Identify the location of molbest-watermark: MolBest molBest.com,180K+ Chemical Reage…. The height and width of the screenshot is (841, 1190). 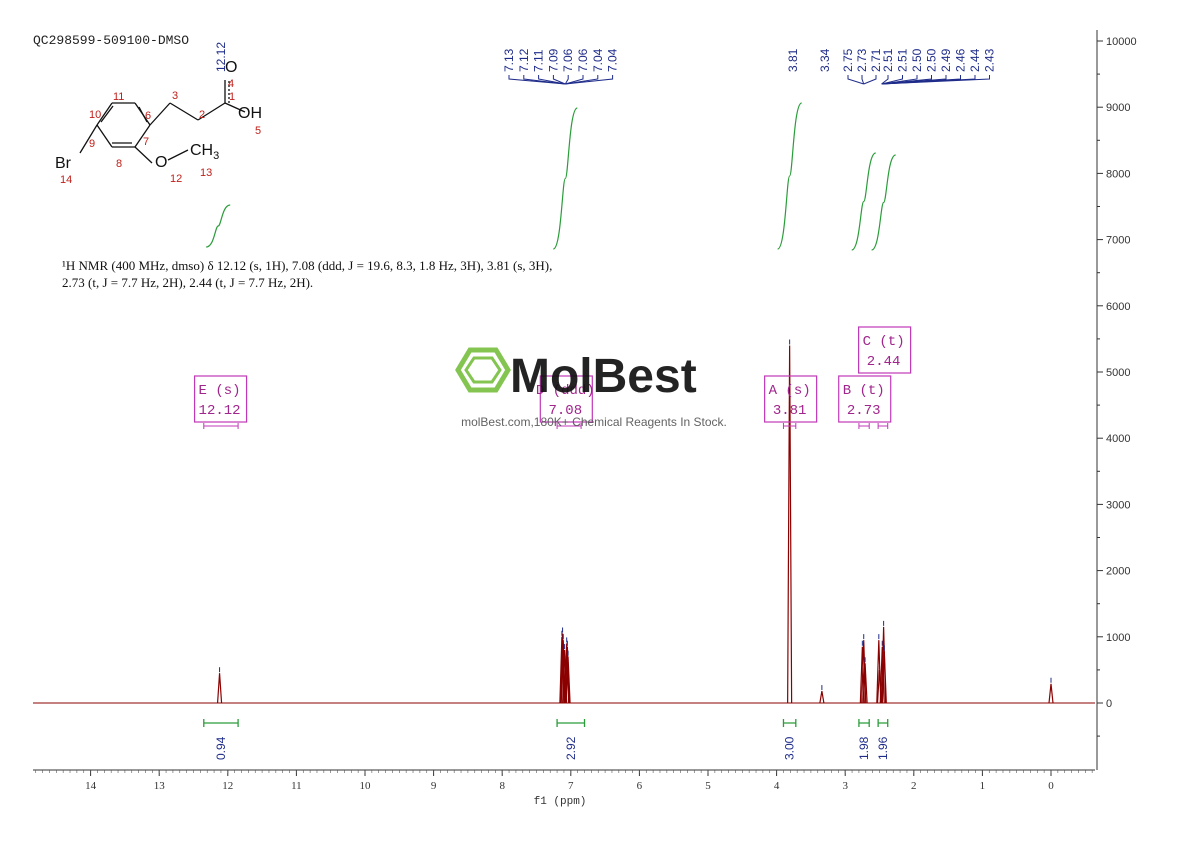
(591, 388).